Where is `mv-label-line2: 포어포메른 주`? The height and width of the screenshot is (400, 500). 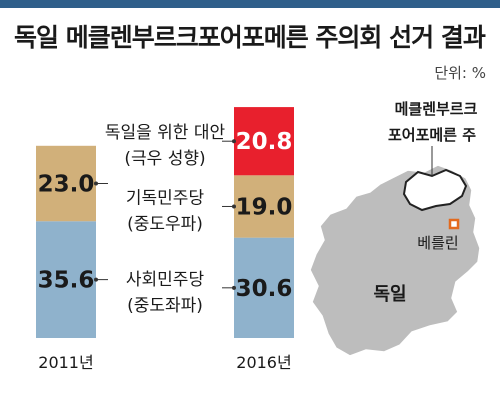
mv-label-line2: 포어포메른 주 is located at coordinates (432, 135).